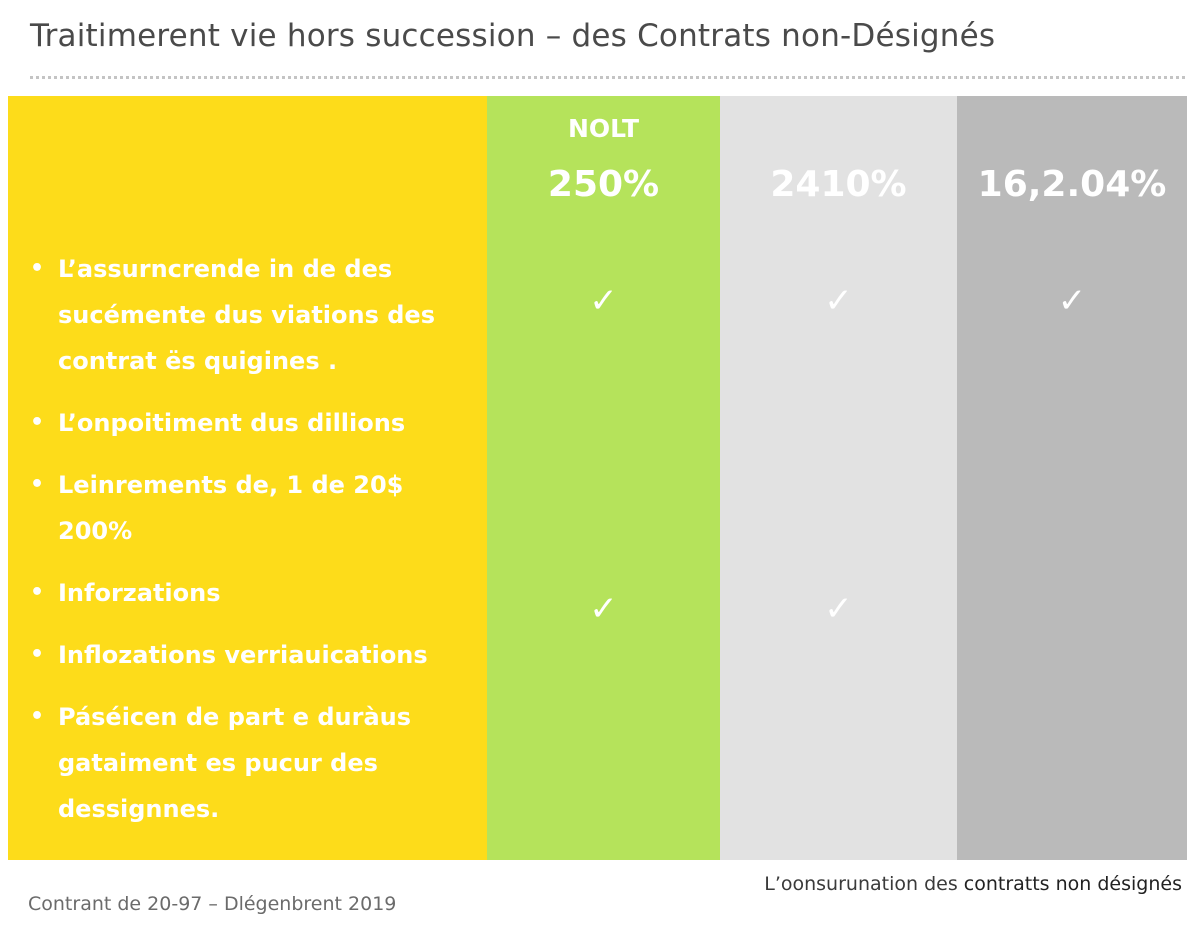 The height and width of the screenshot is (933, 1200). I want to click on feature-item: Inflozations verriauications, so click(248, 655).